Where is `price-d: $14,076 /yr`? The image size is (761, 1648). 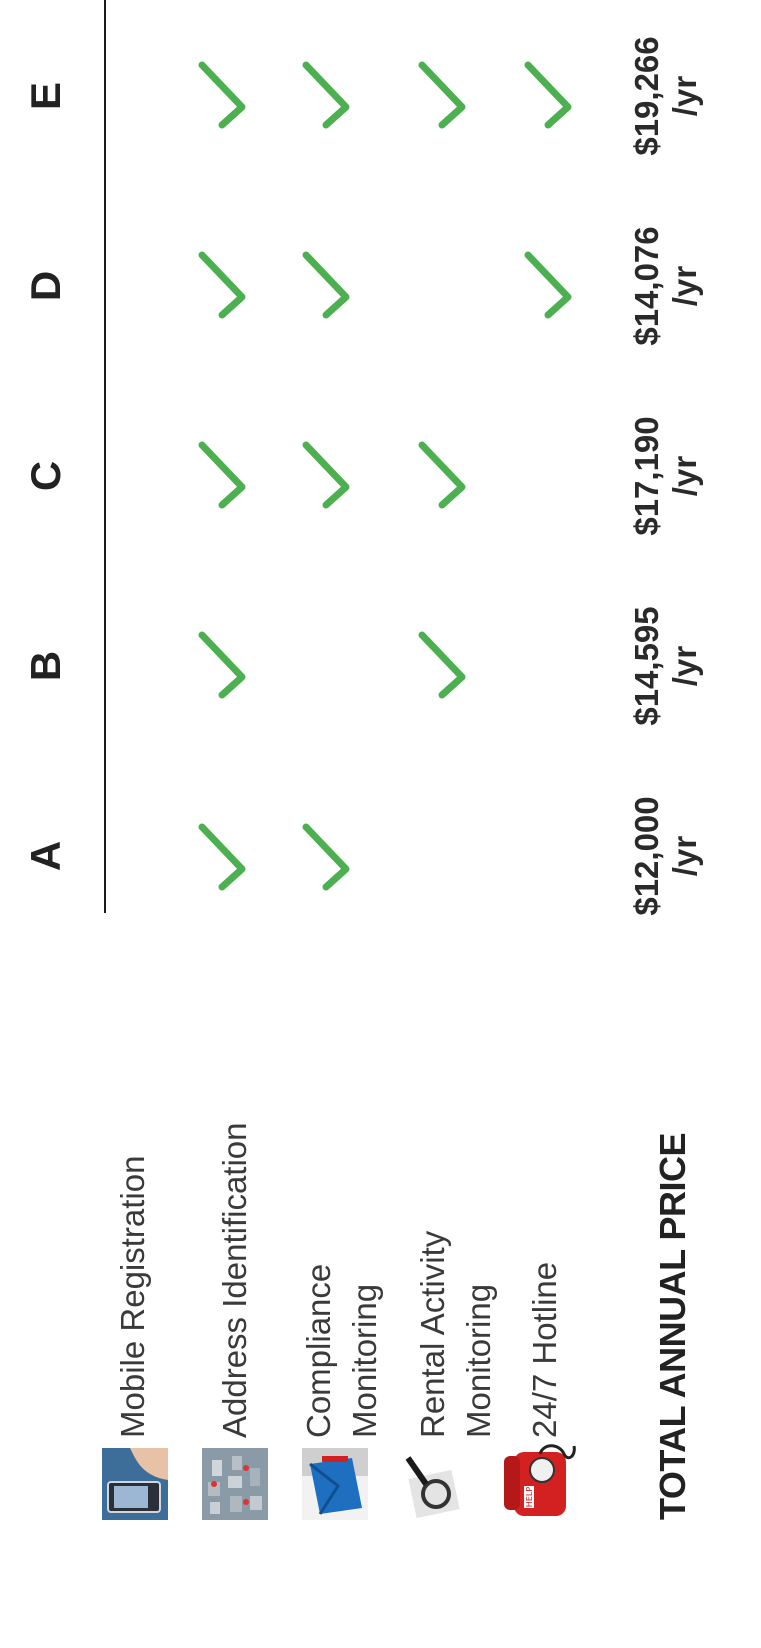 price-d: $14,076 /yr is located at coordinates (665, 286).